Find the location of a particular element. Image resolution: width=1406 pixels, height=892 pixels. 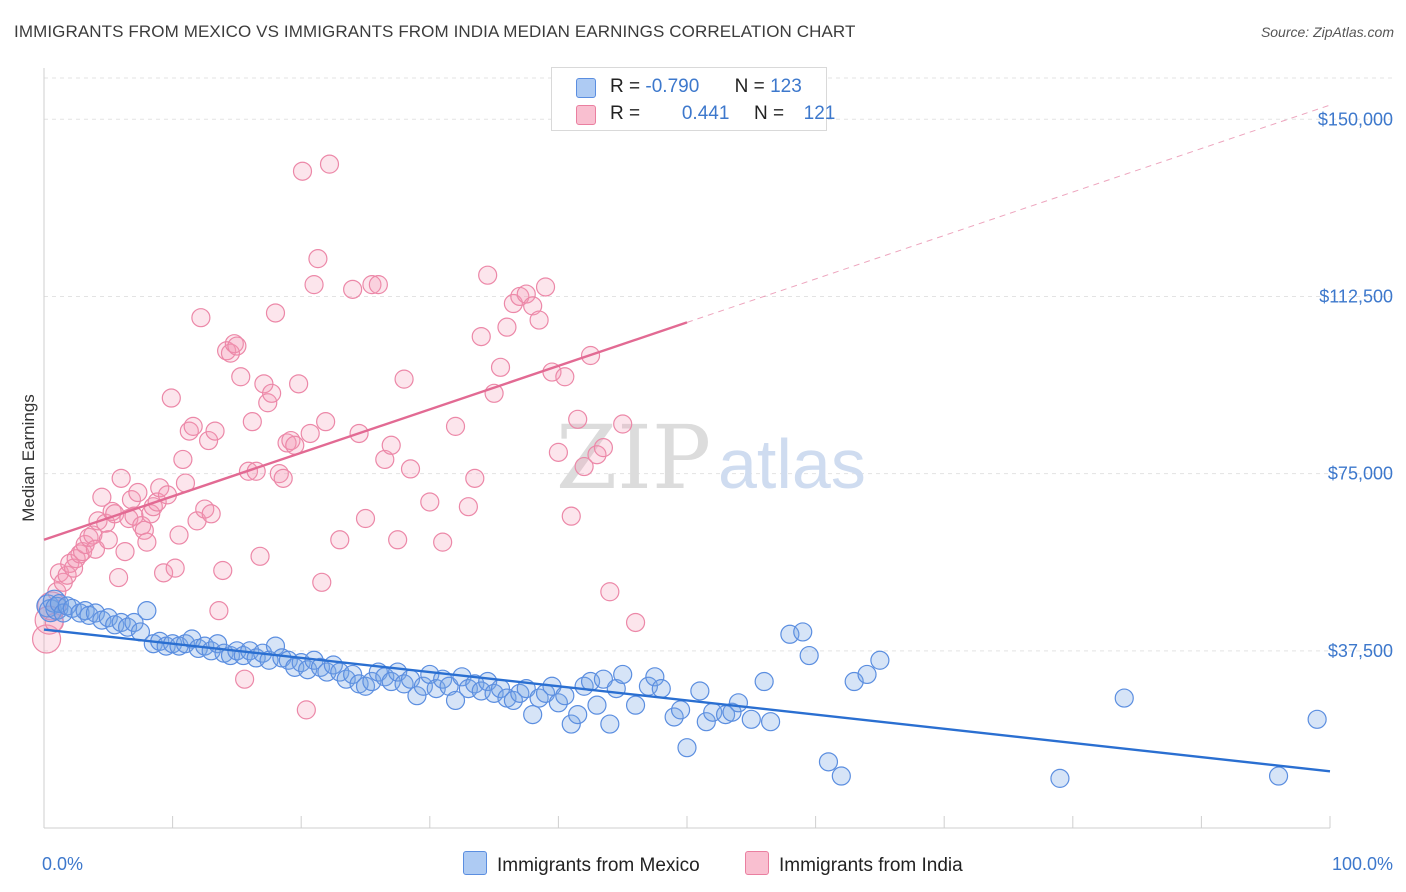

india-trend-extension is located at coordinates (1008, 213).